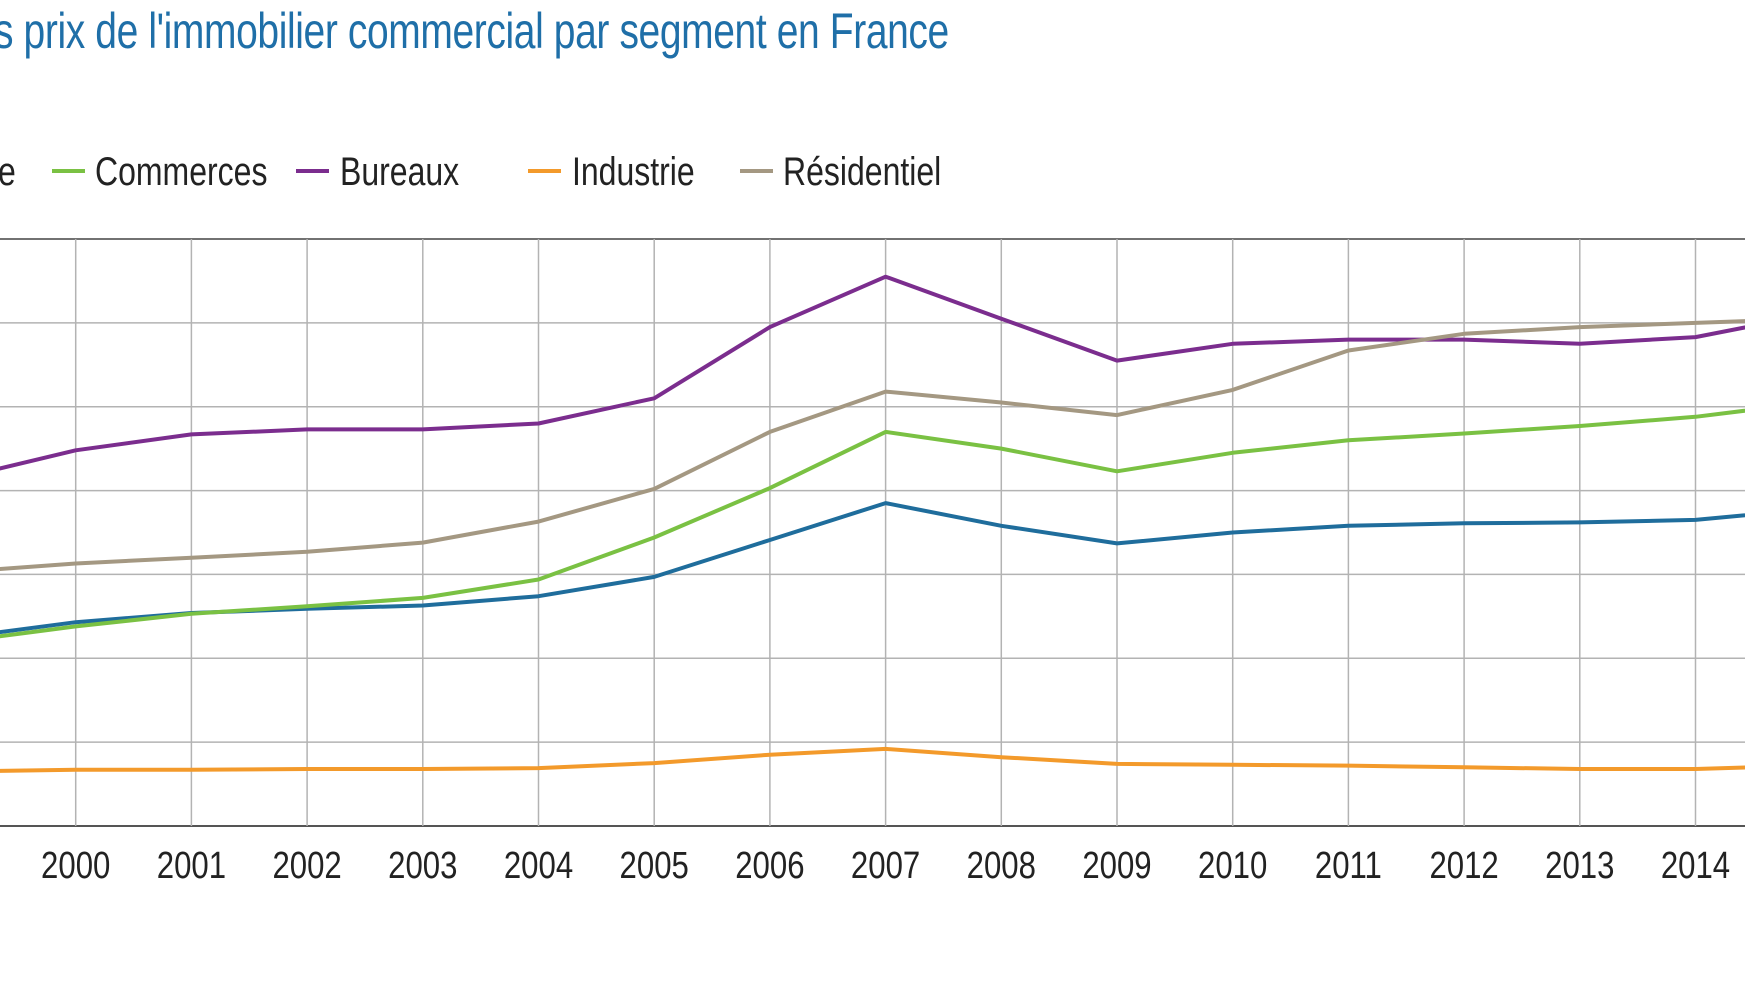 This screenshot has width=1745, height=982. What do you see at coordinates (8, 171) in the screenshot?
I see `legend-label-ensemble: e` at bounding box center [8, 171].